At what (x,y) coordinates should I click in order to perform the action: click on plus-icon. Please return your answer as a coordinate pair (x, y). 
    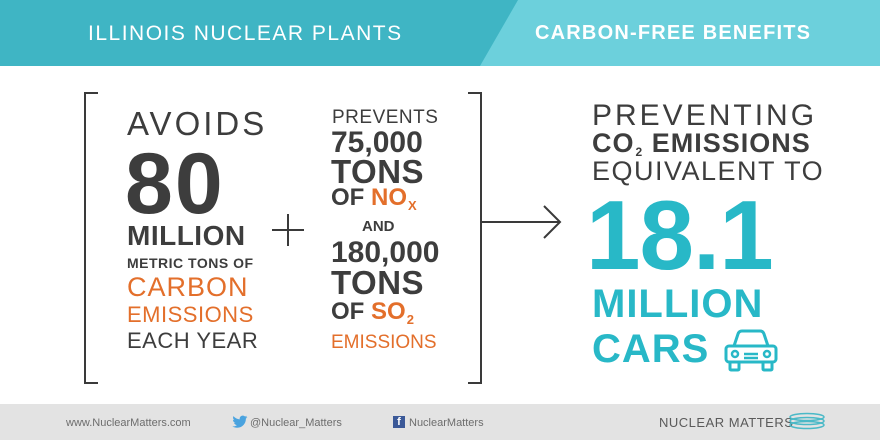
    Looking at the image, I should click on (288, 230).